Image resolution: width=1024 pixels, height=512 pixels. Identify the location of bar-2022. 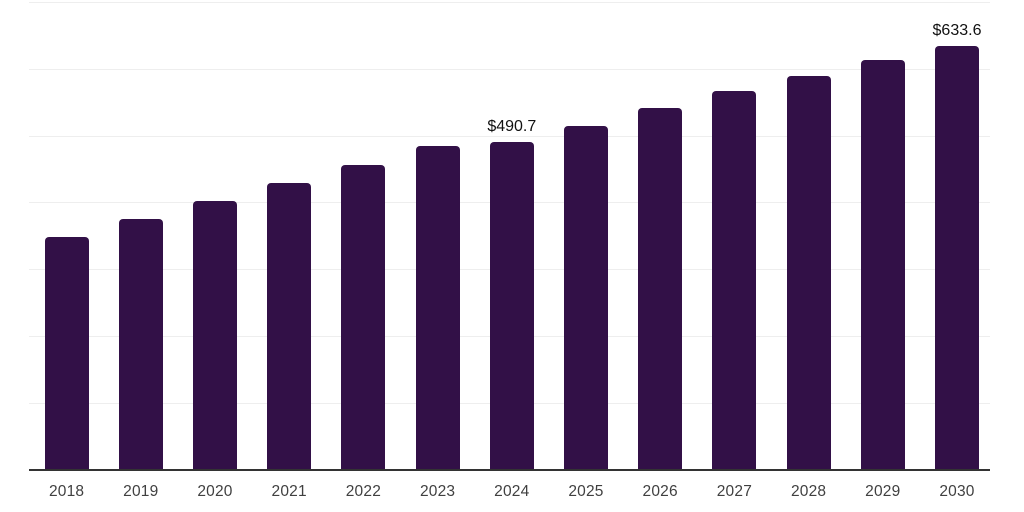
(363, 317).